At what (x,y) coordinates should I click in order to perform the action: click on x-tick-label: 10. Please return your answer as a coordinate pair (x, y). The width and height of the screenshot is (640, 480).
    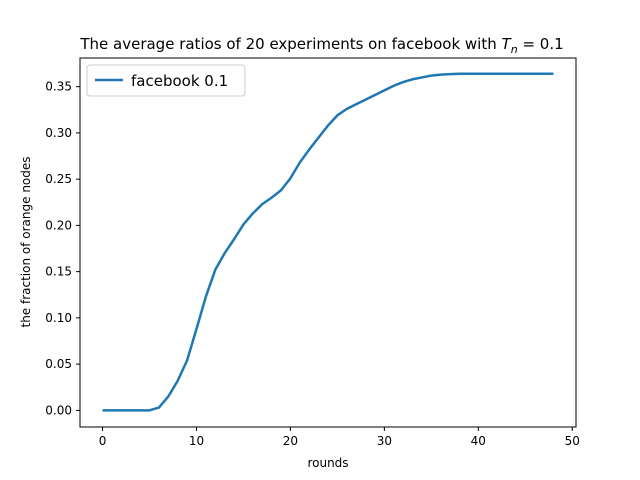
    Looking at the image, I should click on (196, 441).